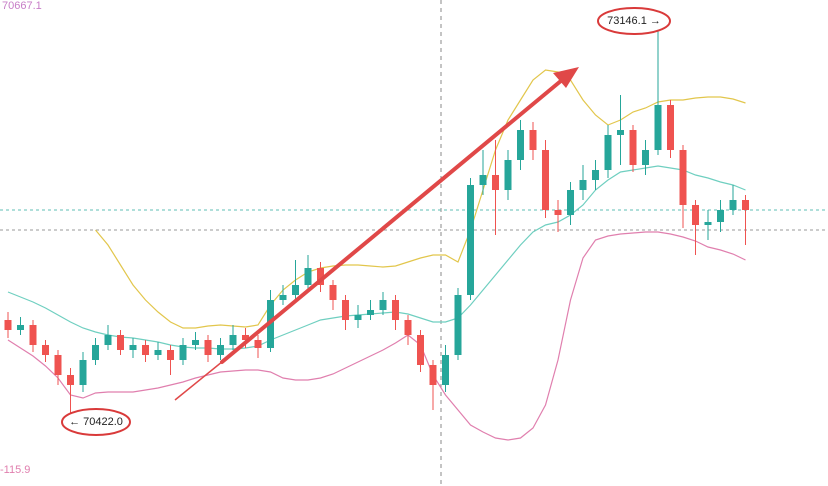  Describe the element at coordinates (201, 378) in the screenshot. I see `trend-arrow-tail` at that location.